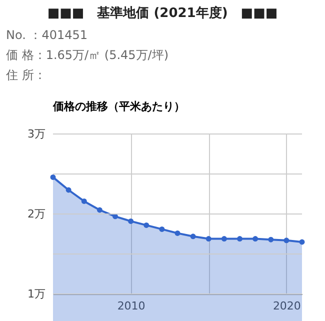 This screenshot has height=321, width=325. What do you see at coordinates (26, 75) in the screenshot?
I see `text: 住 所：` at bounding box center [26, 75].